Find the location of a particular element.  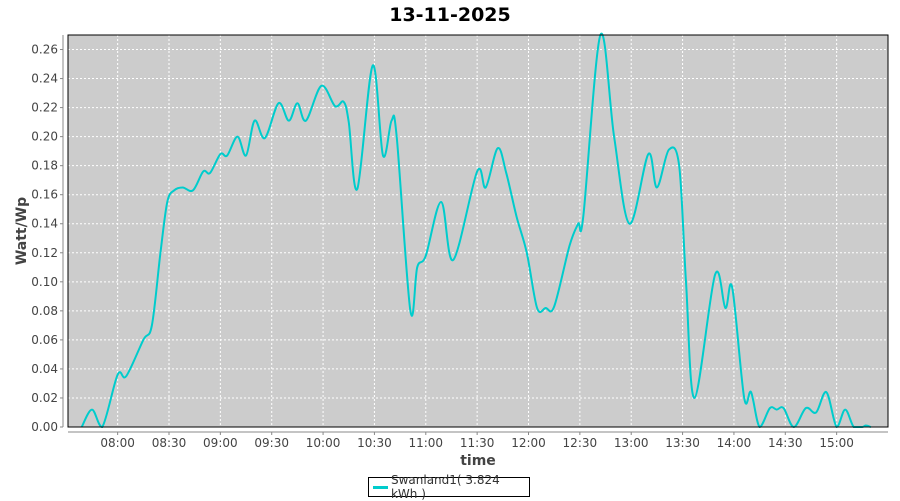

y-tick-label: 0.08 is located at coordinates (44, 311).